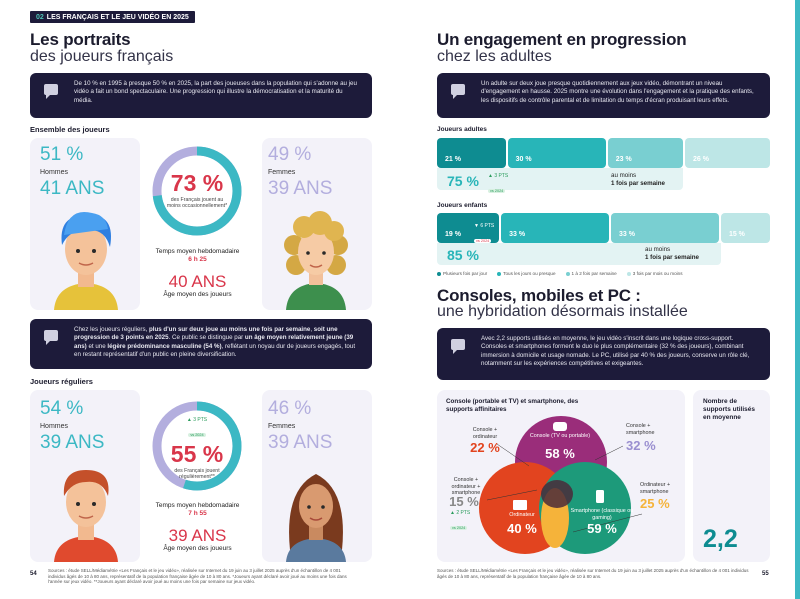 Image resolution: width=800 pixels, height=599 pixels. I want to click on adults-delta: ▲ 3 PTS, so click(498, 176).